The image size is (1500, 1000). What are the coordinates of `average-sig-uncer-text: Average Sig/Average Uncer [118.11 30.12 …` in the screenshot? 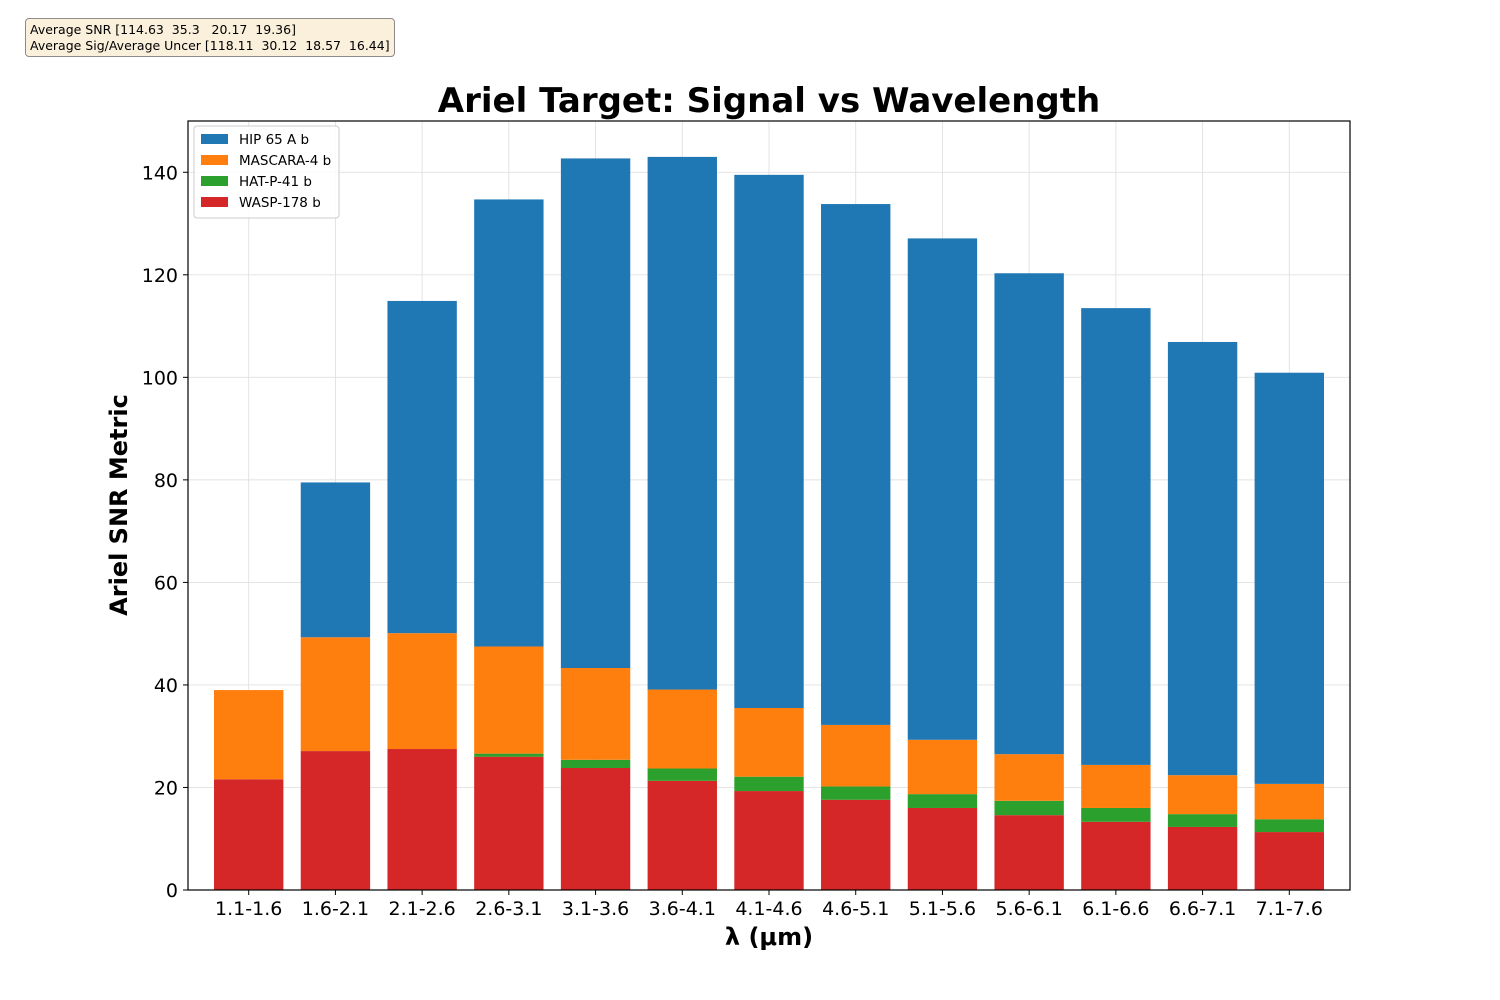 It's located at (210, 45).